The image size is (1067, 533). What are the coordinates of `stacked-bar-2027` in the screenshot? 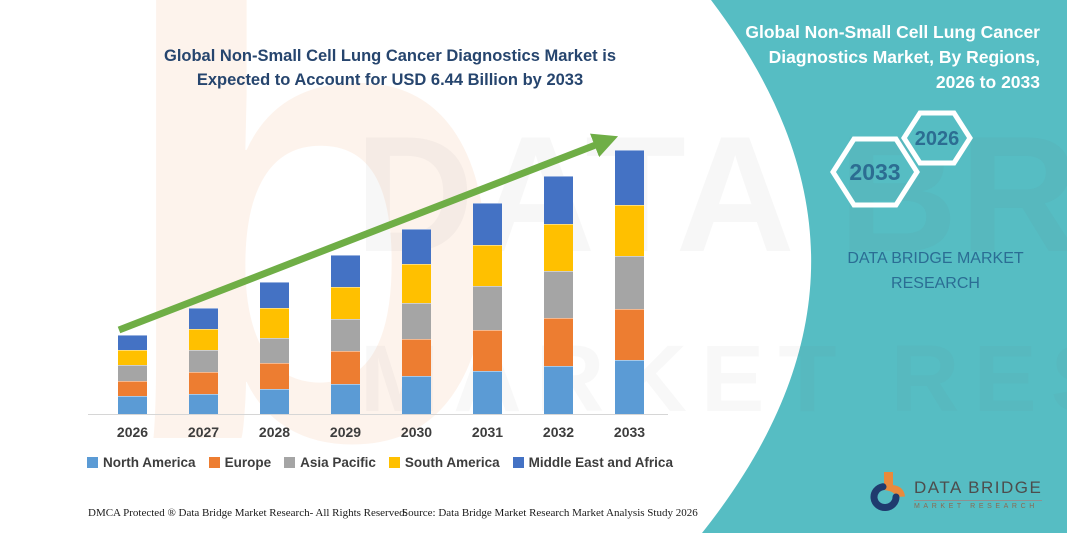 It's located at (203, 361).